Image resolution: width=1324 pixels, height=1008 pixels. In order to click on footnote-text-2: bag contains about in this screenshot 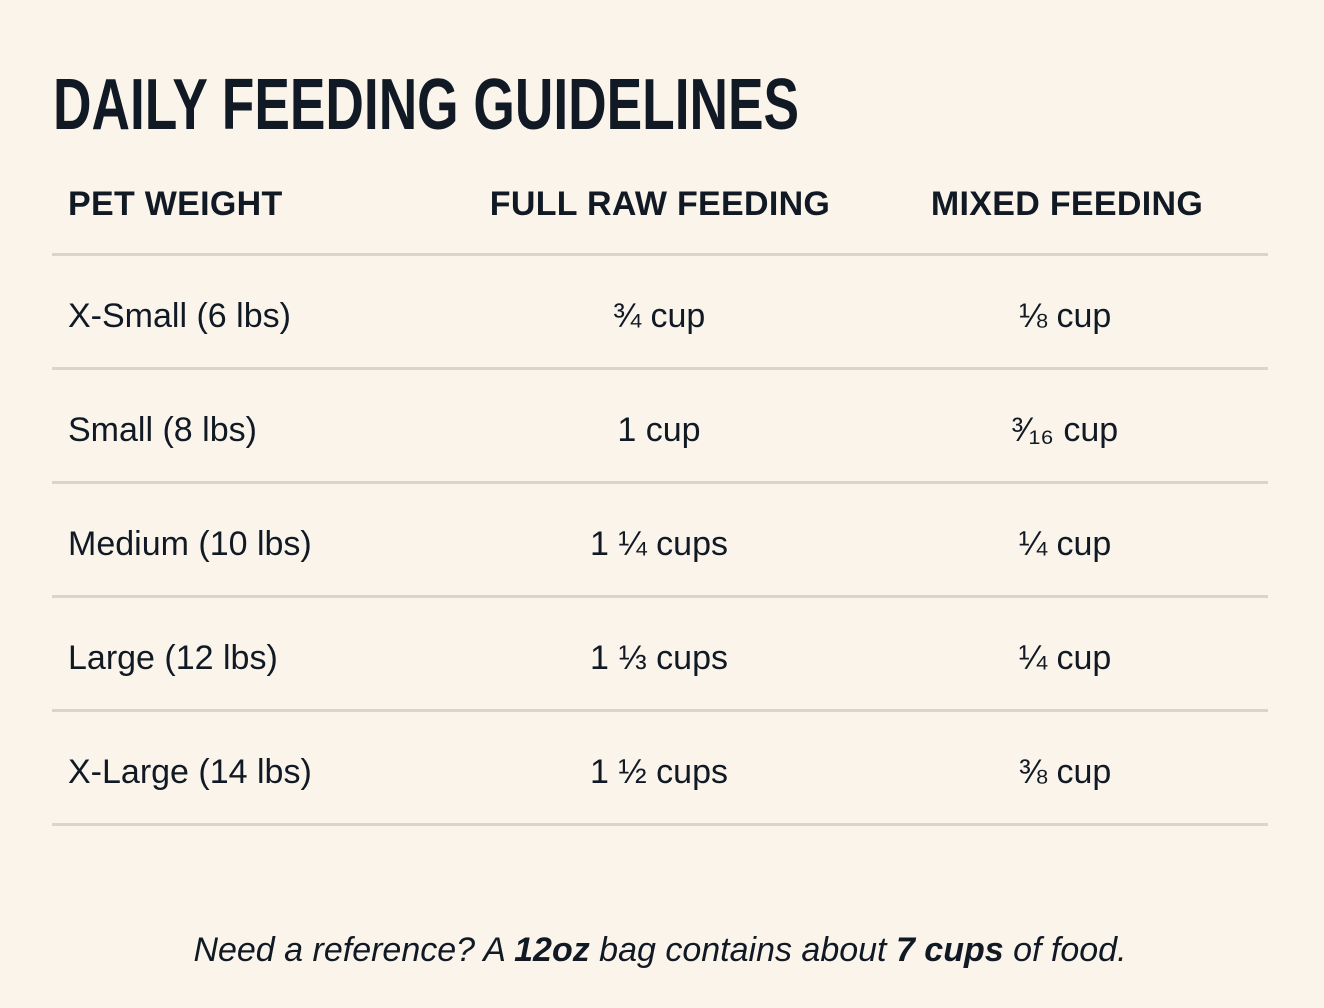, I will do `click(742, 950)`.